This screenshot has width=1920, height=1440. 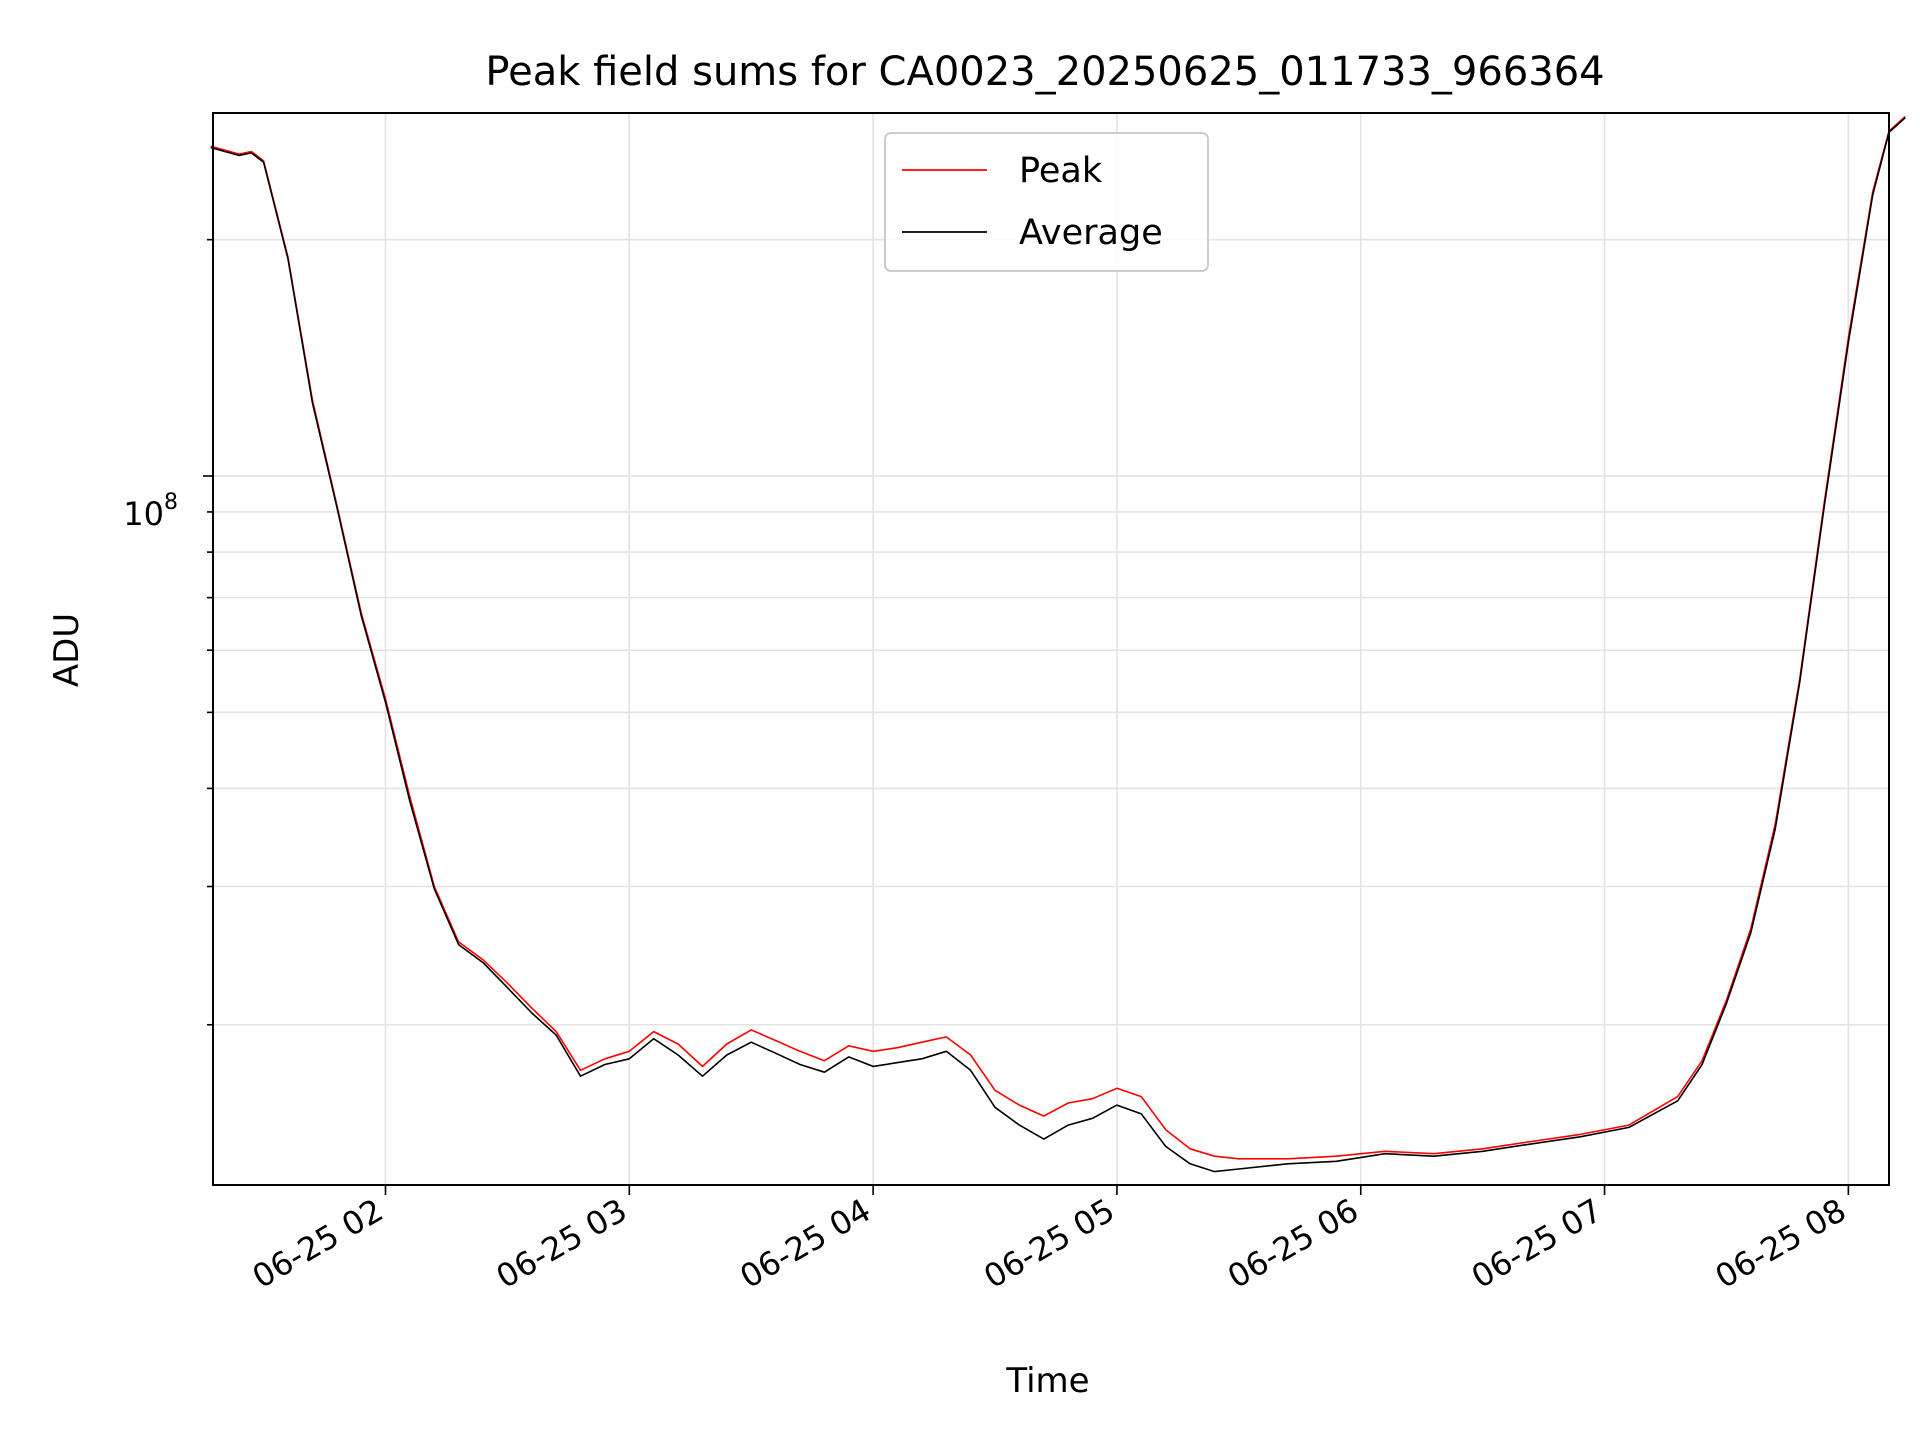 I want to click on y-tick-base: 10, so click(x=143, y=514).